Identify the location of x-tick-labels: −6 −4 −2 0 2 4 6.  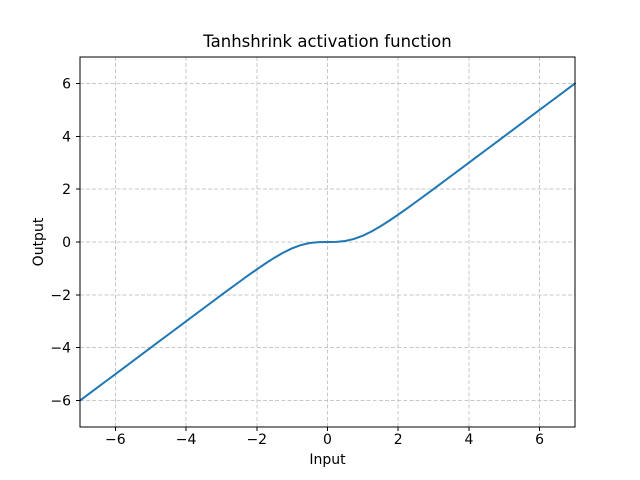
(324, 440).